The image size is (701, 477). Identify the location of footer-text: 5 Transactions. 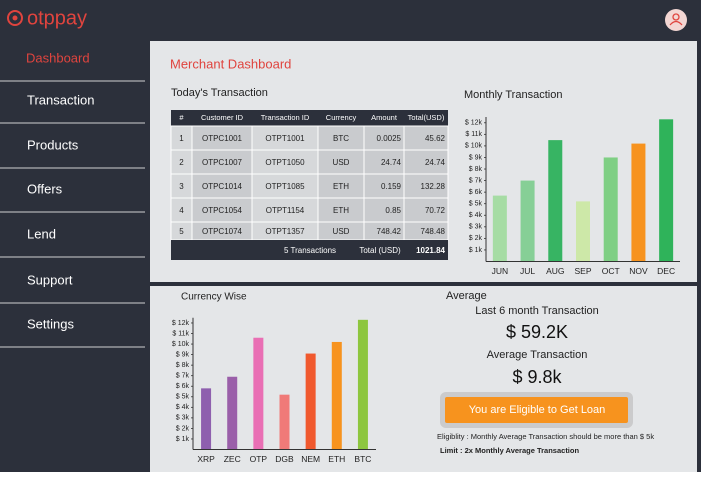
(310, 250).